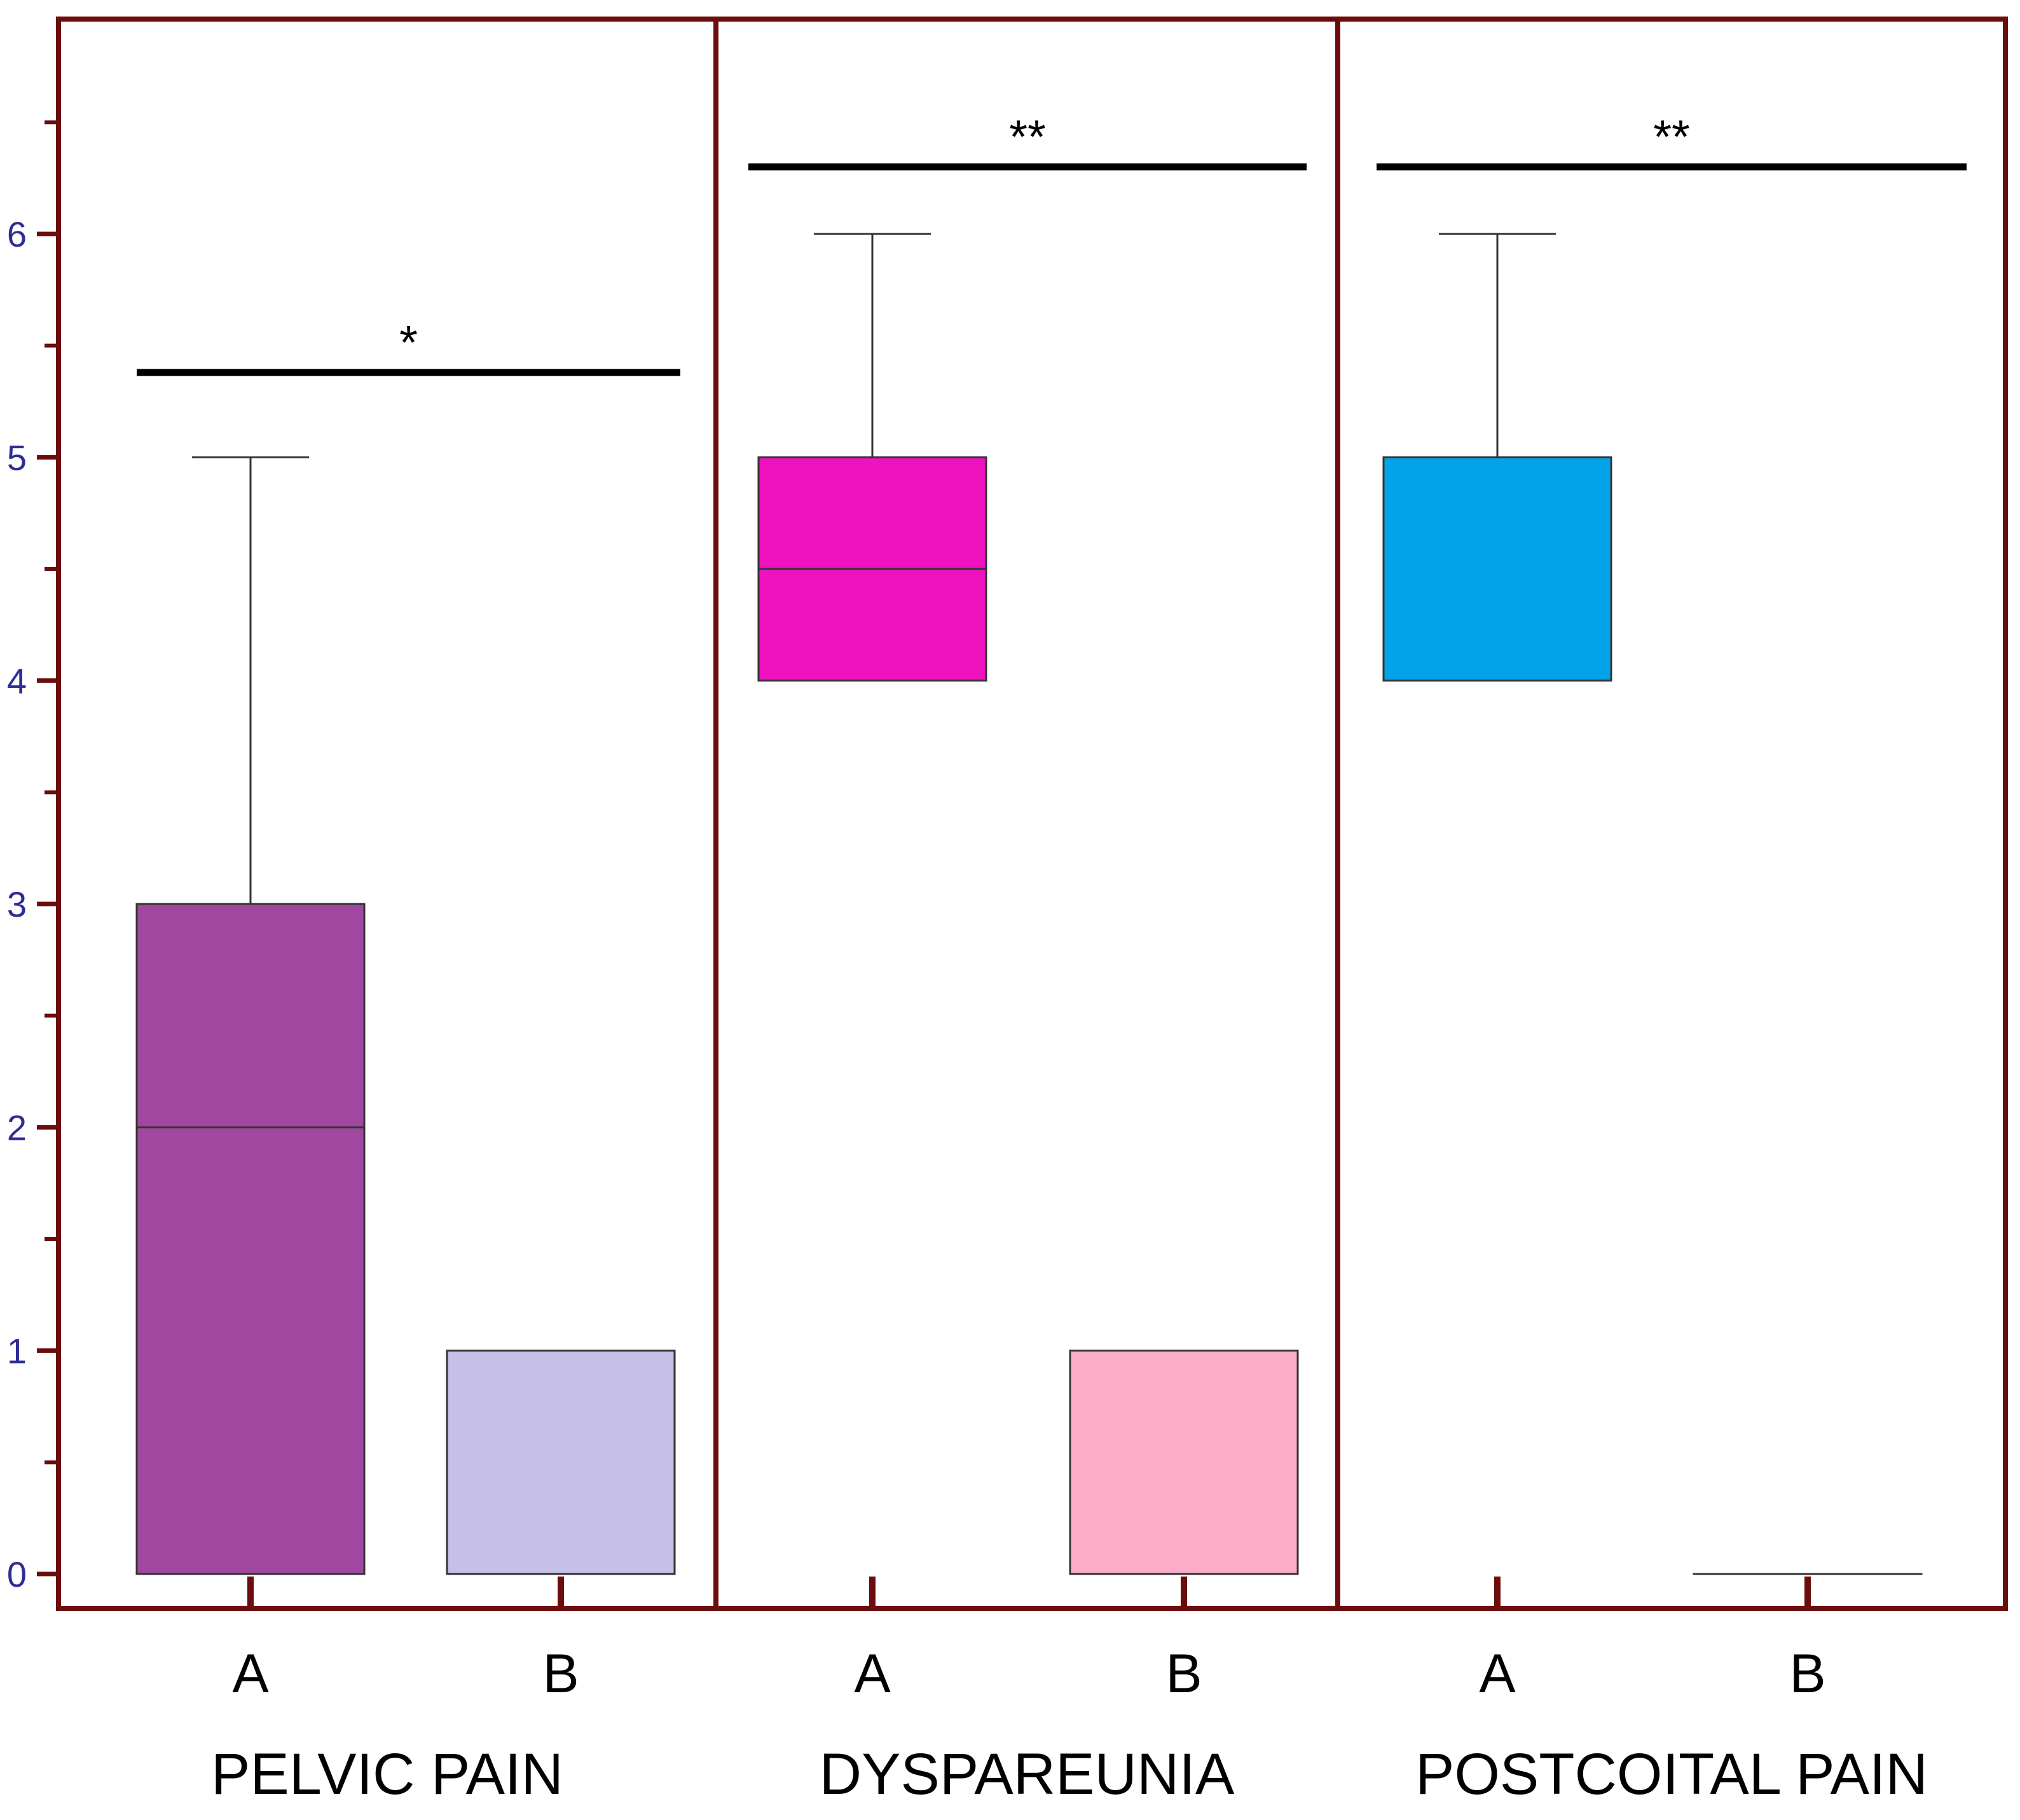  Describe the element at coordinates (1497, 569) in the screenshot. I see `box-postcoital-pain-a` at that location.